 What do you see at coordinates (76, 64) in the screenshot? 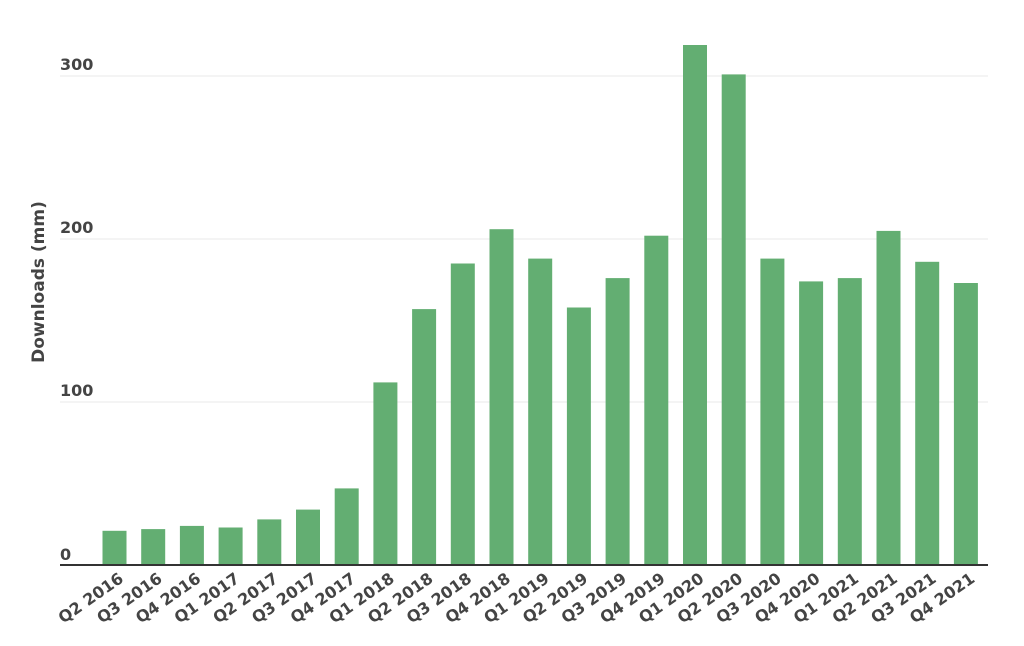
I see `y-tick-label: 300` at bounding box center [76, 64].